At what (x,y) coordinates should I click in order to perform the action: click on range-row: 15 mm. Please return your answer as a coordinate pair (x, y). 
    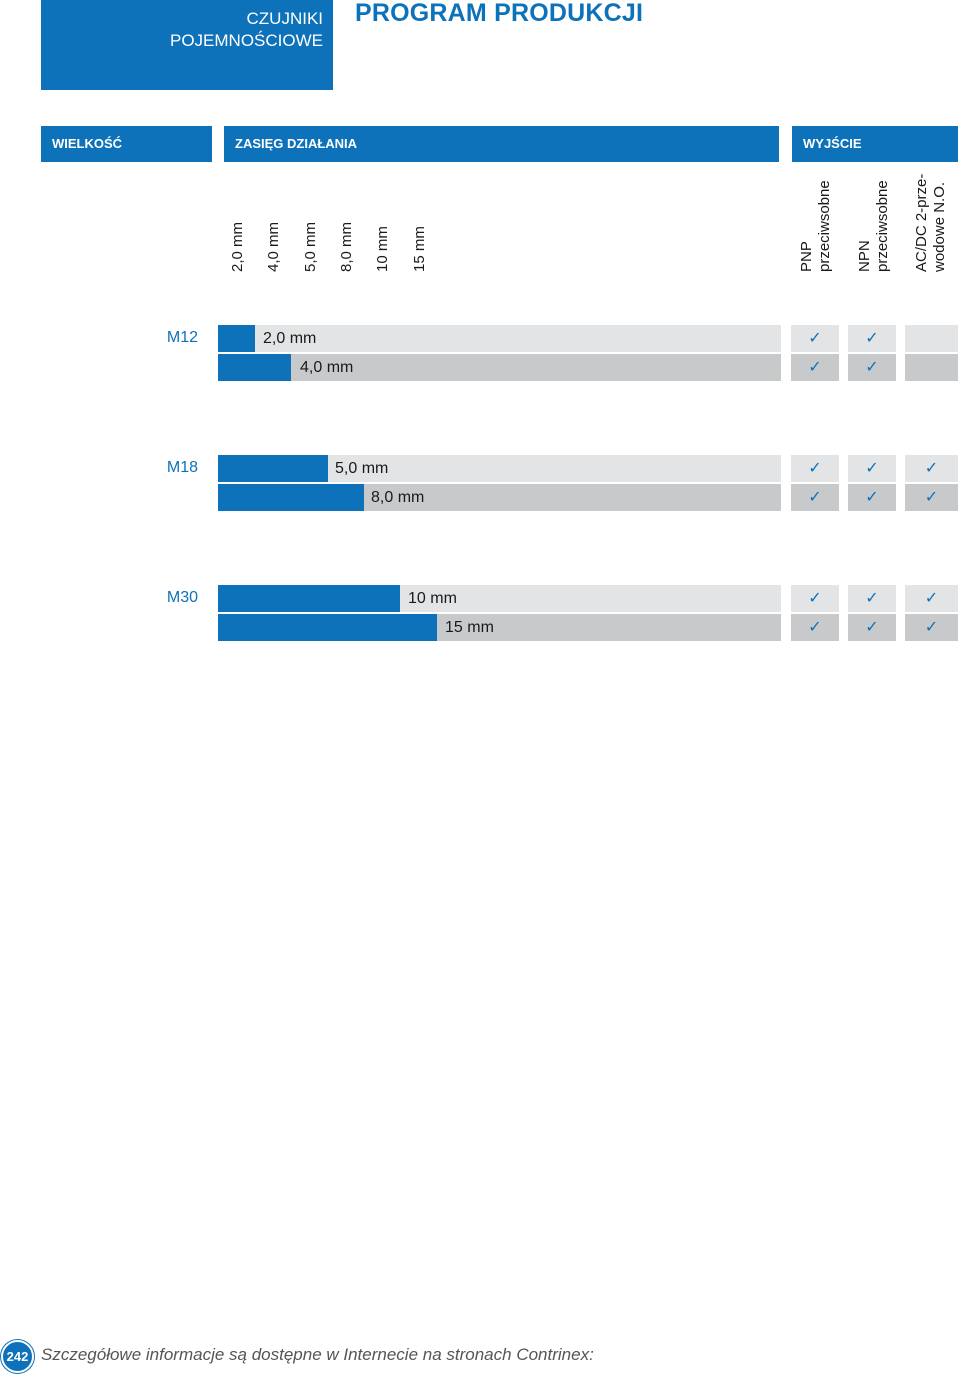
    Looking at the image, I should click on (499, 627).